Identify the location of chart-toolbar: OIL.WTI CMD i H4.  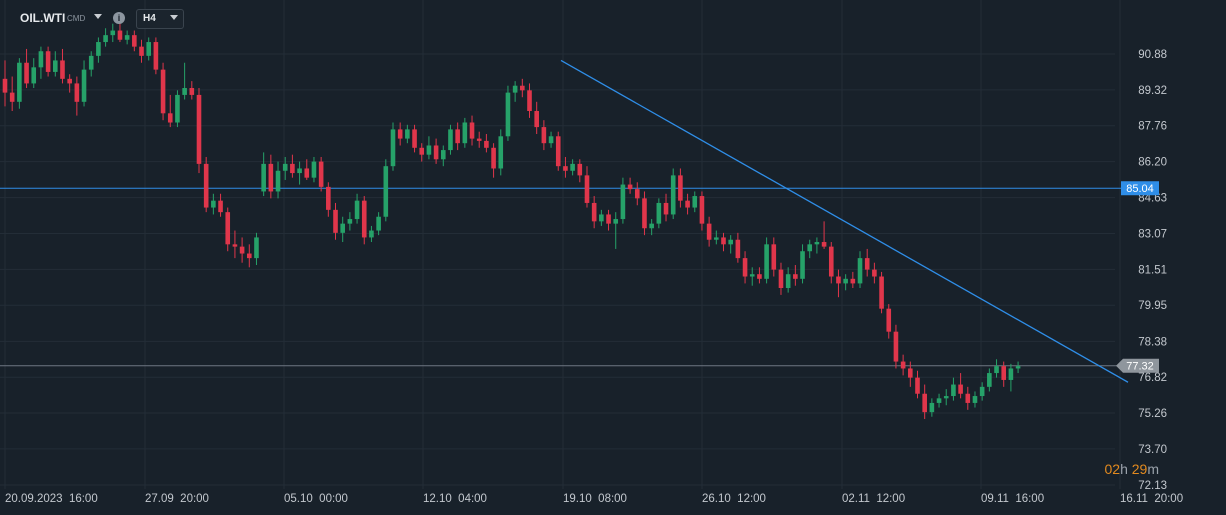
(200, 18).